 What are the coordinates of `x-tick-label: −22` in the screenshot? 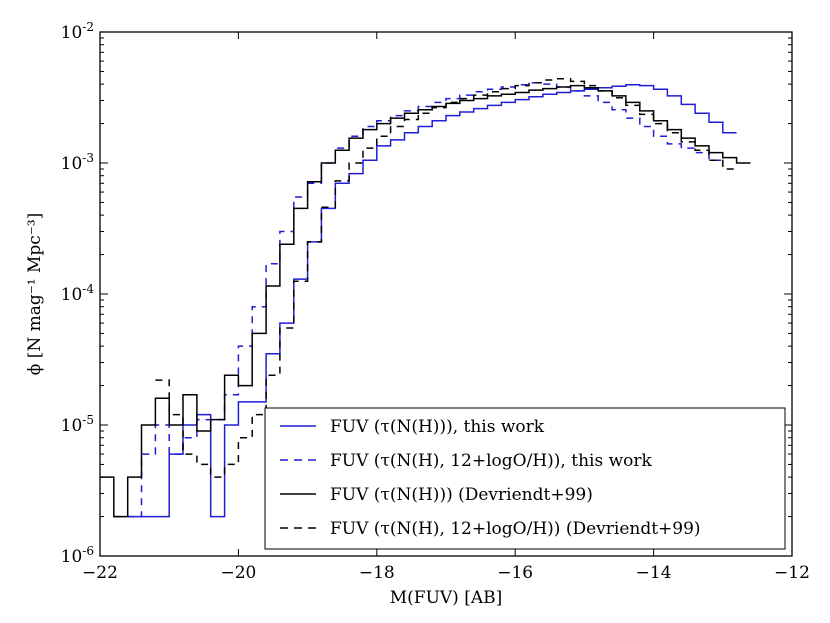 It's located at (100, 573).